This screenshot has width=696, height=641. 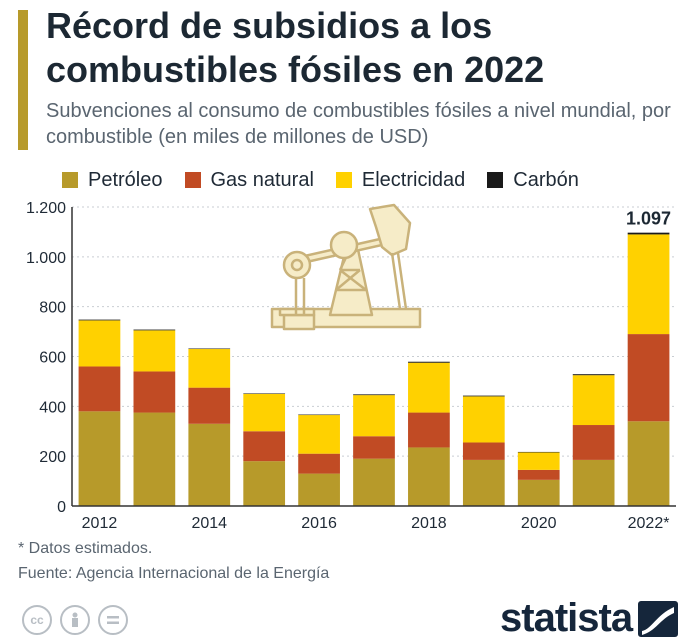 I want to click on legend-swatch-electricidad, so click(x=344, y=180).